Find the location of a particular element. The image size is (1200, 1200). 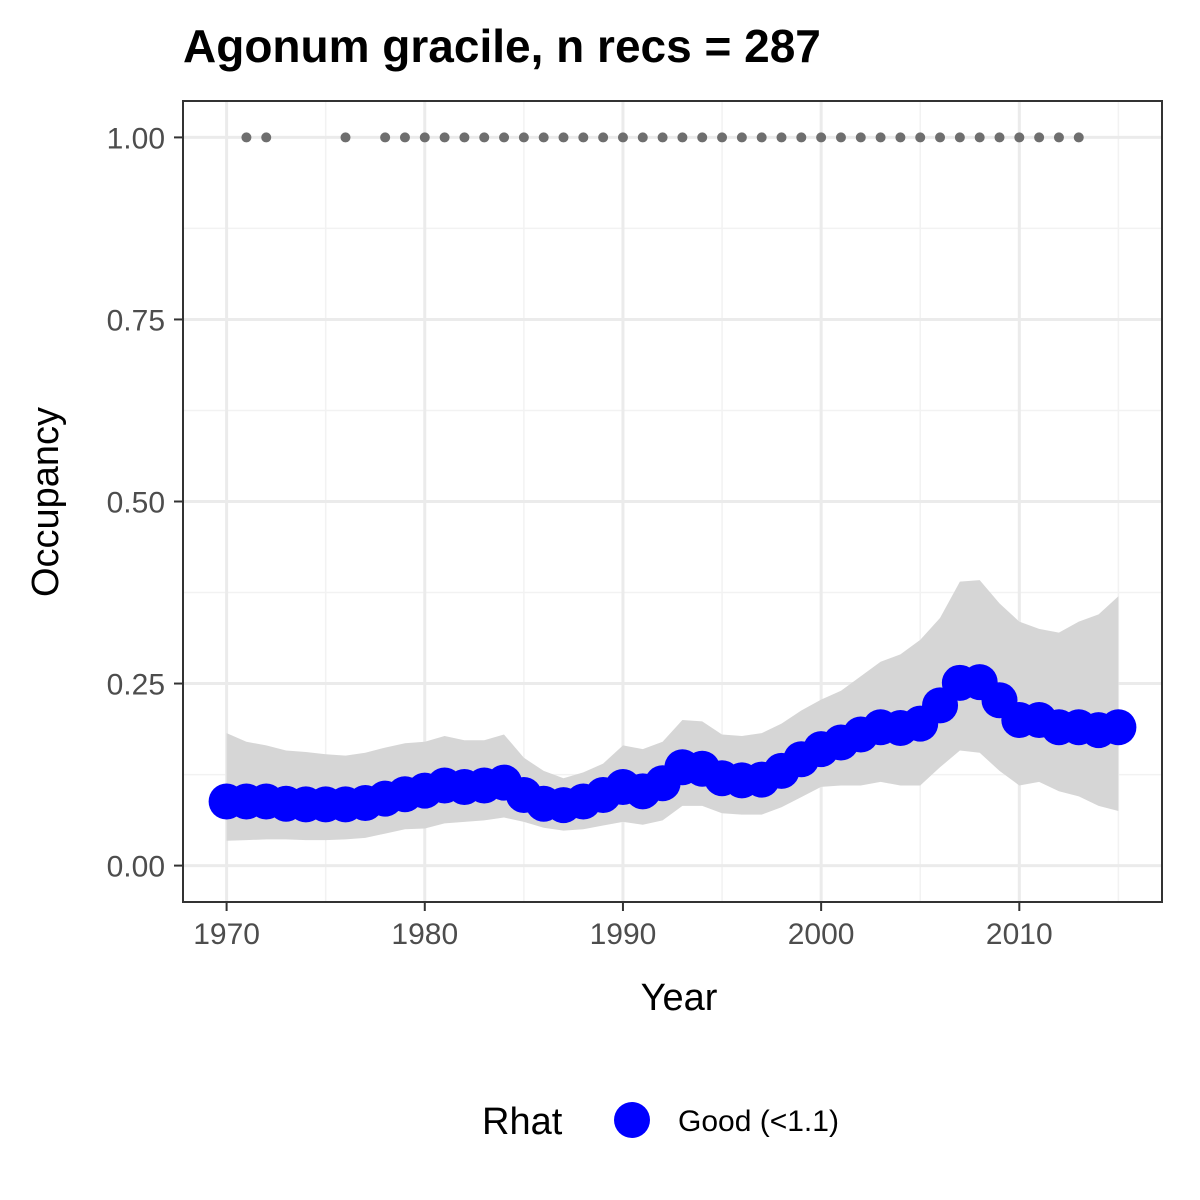

y-axis-title: Occupancy is located at coordinates (46, 502).